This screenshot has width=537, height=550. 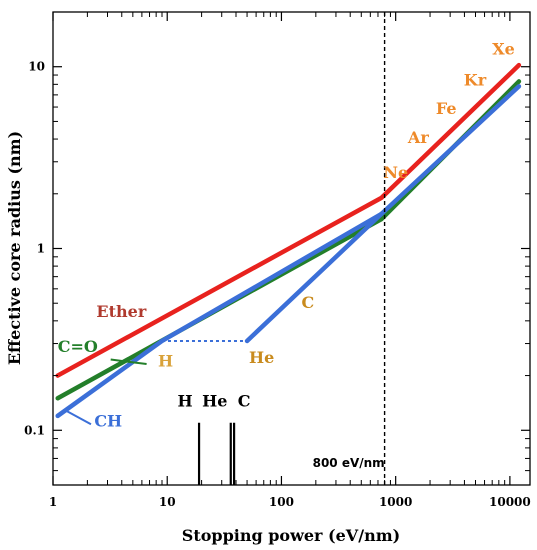 I want to click on y-tick-label: 1, so click(x=41, y=249).